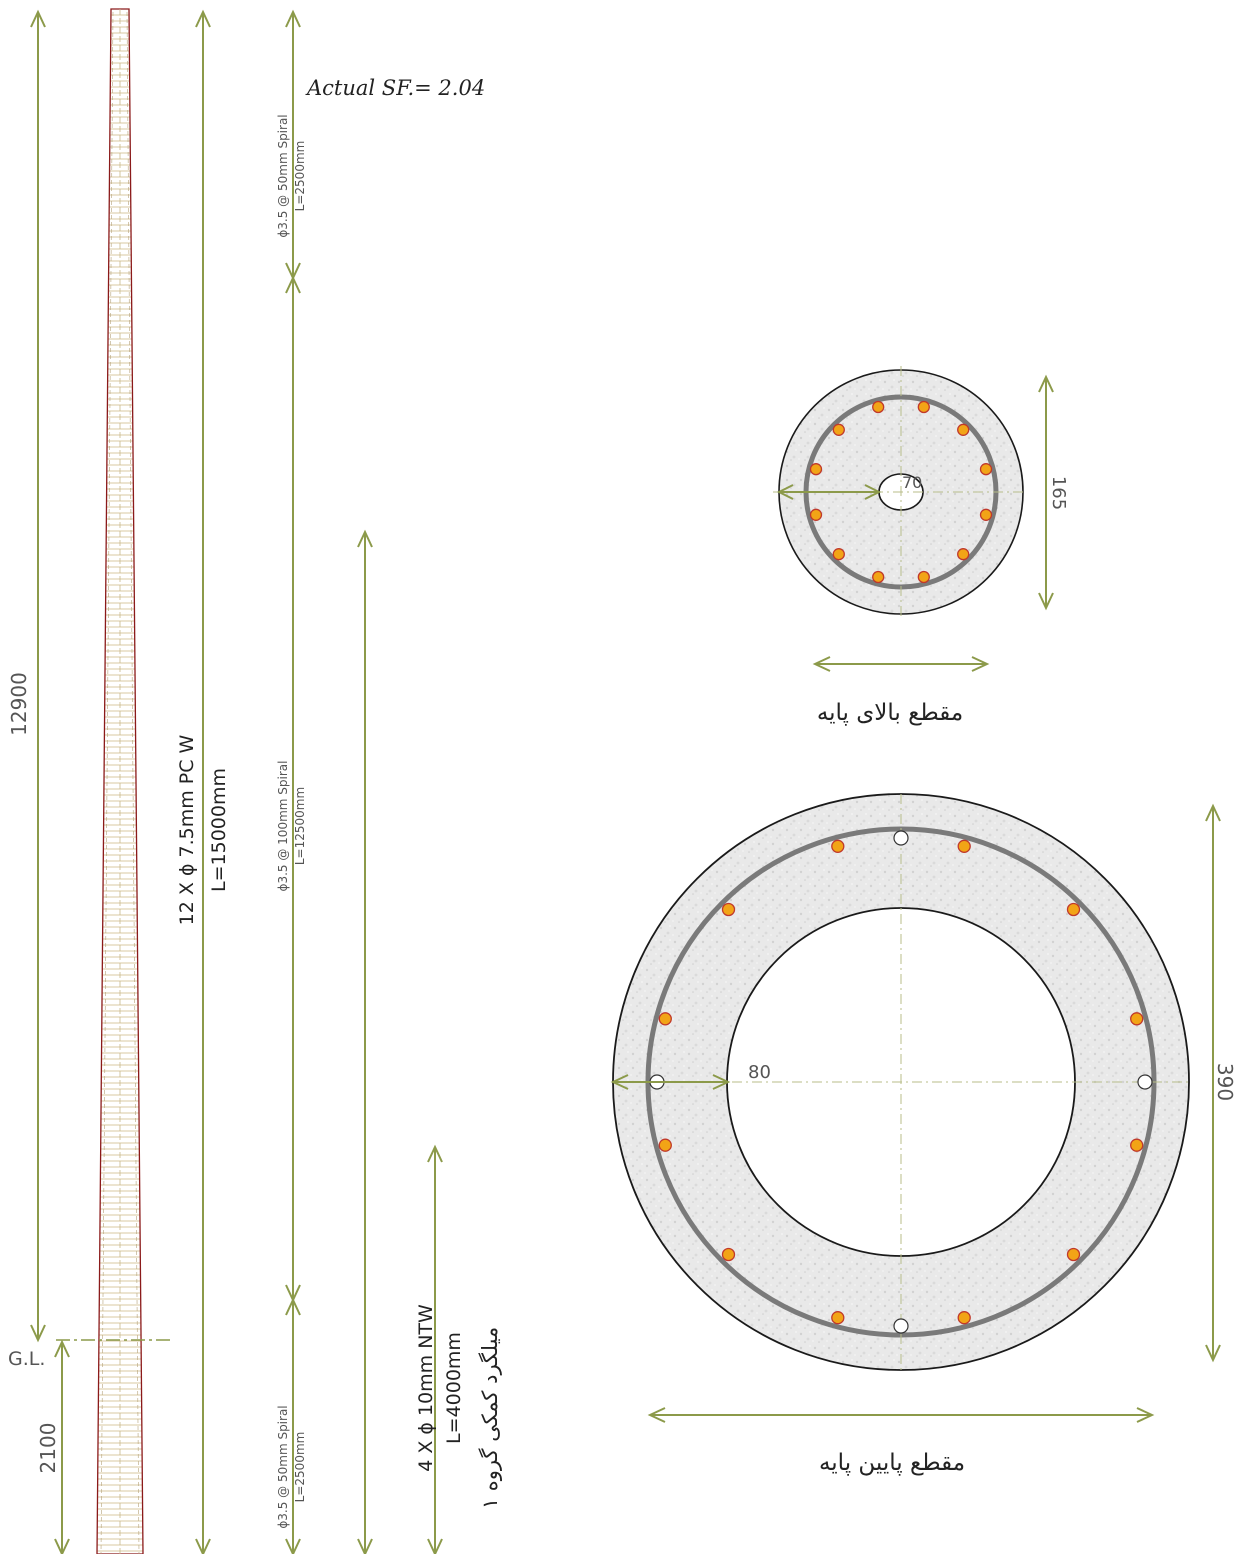 This screenshot has height=1554, width=1239. Describe the element at coordinates (300, 176) in the screenshot. I see `spiral-top-length: L=2500mm` at that location.